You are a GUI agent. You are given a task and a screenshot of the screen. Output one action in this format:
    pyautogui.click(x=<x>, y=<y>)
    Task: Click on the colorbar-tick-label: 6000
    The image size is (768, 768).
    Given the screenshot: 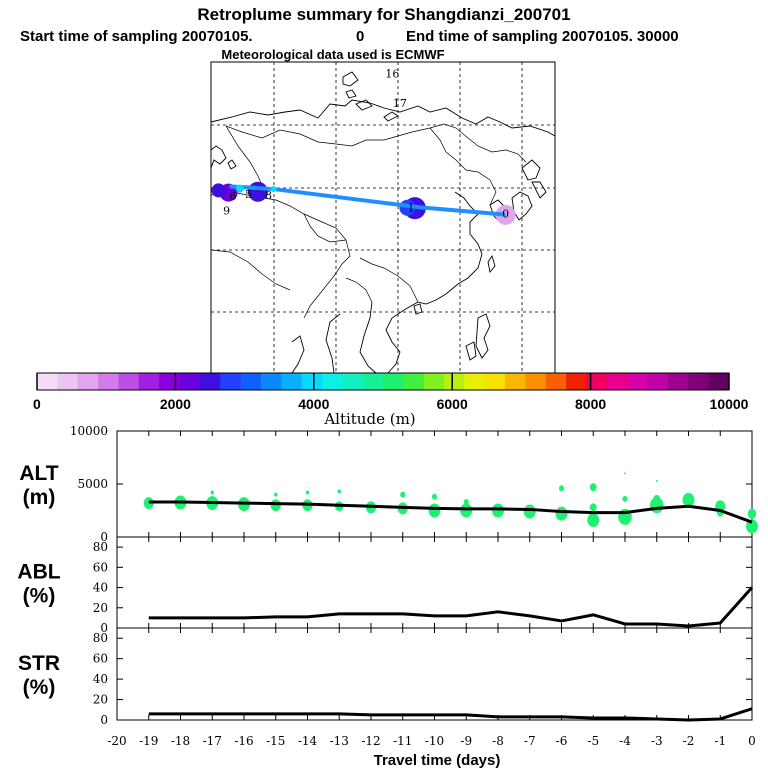 What is the action you would take?
    pyautogui.click(x=452, y=404)
    